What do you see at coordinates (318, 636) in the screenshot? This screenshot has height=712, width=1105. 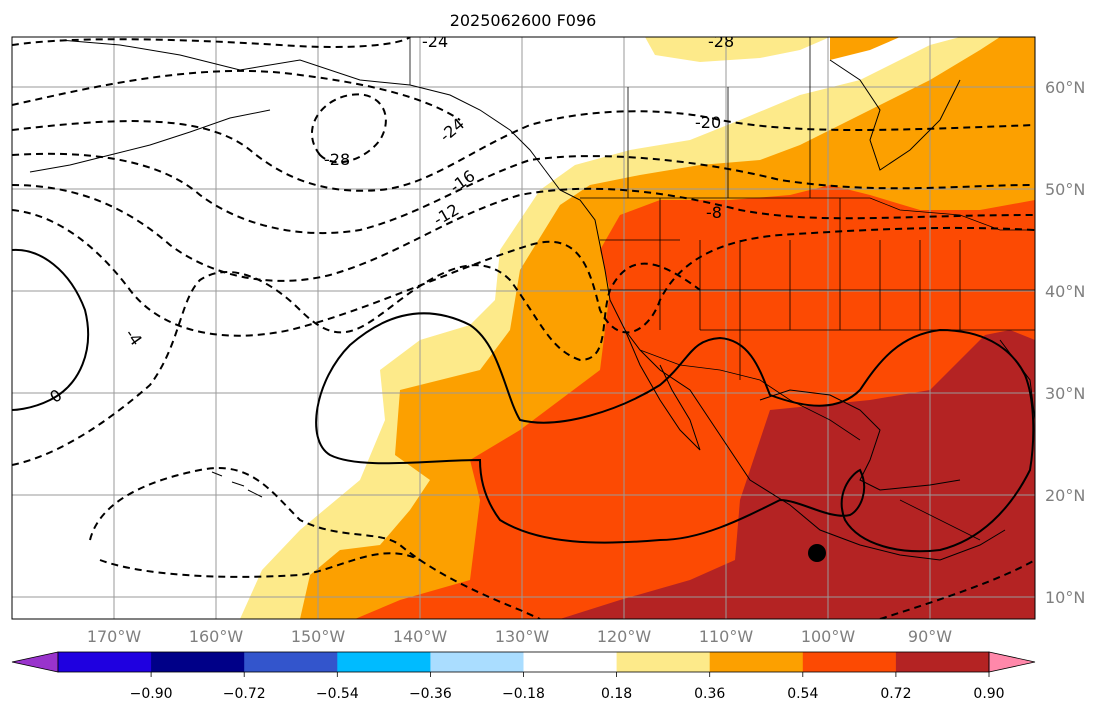 I see `lon-label-150w: 150°W` at bounding box center [318, 636].